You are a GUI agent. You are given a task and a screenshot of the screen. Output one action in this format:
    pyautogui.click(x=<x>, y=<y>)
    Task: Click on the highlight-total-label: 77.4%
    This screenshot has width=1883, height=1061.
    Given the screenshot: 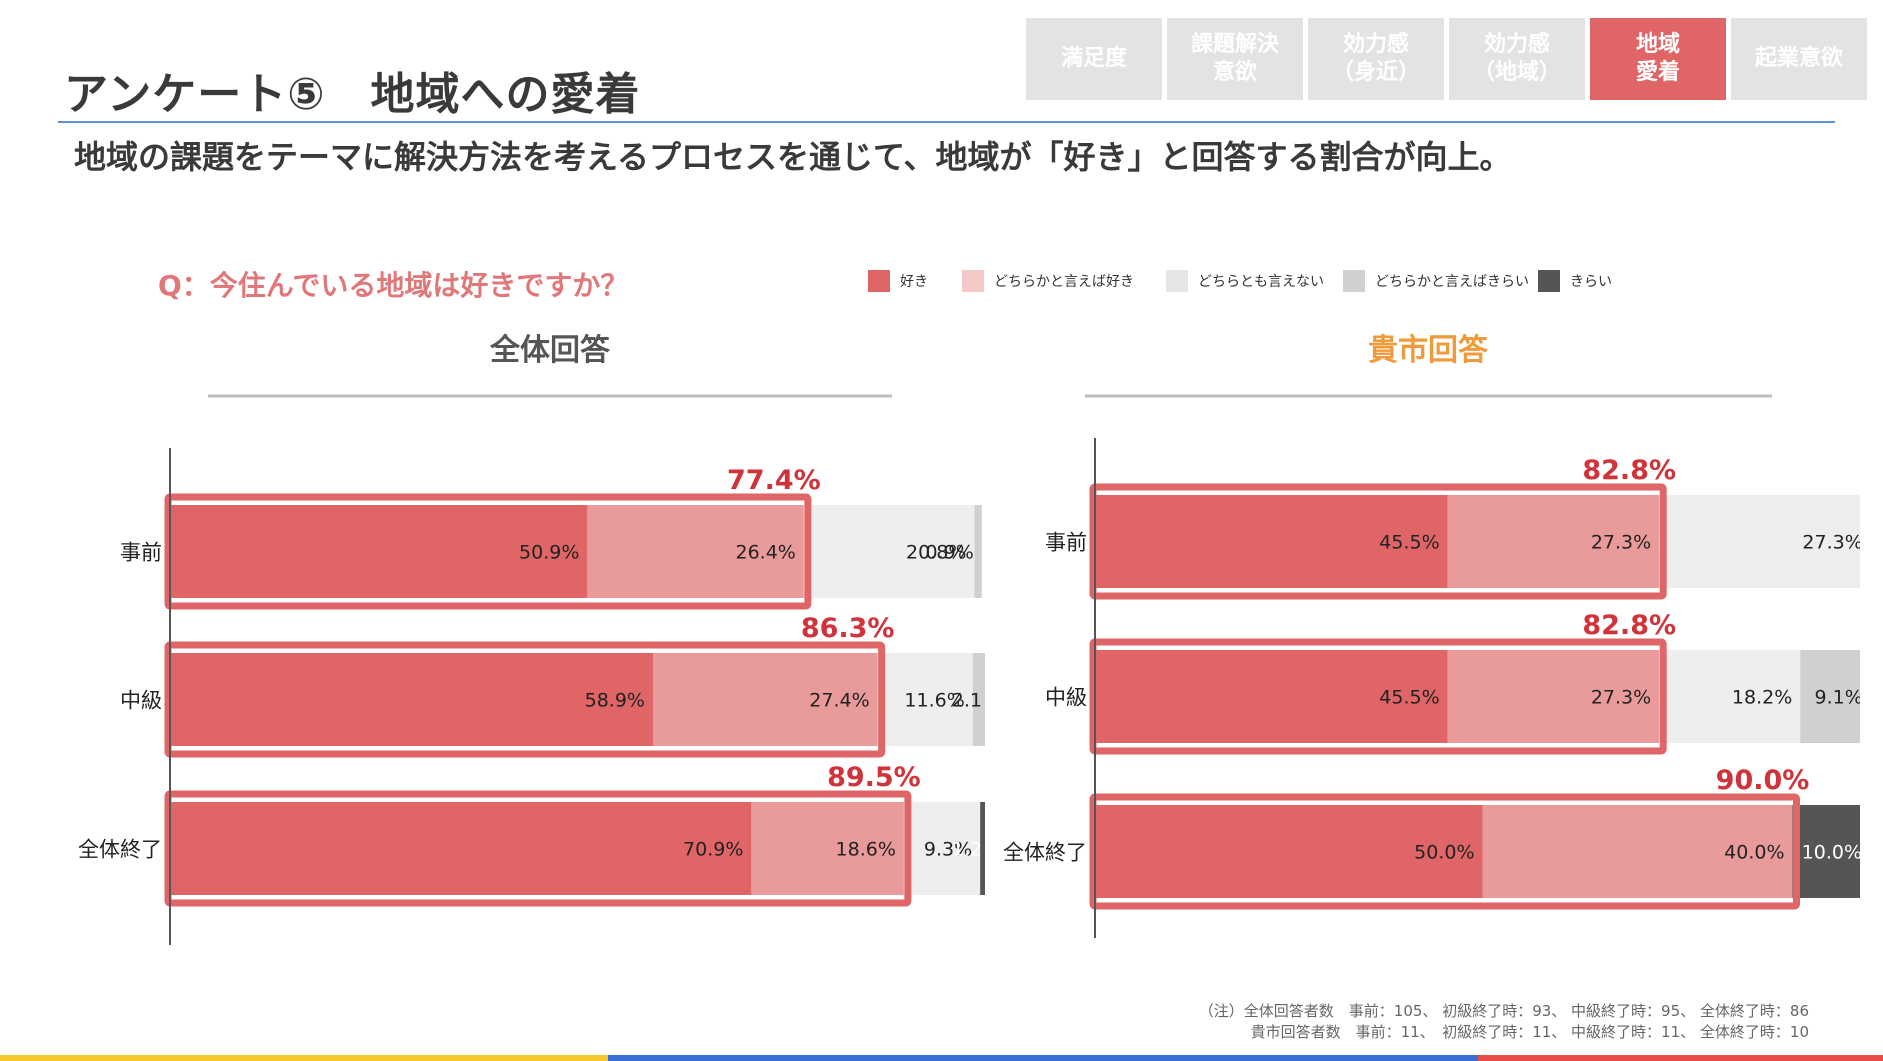 What is the action you would take?
    pyautogui.click(x=774, y=480)
    